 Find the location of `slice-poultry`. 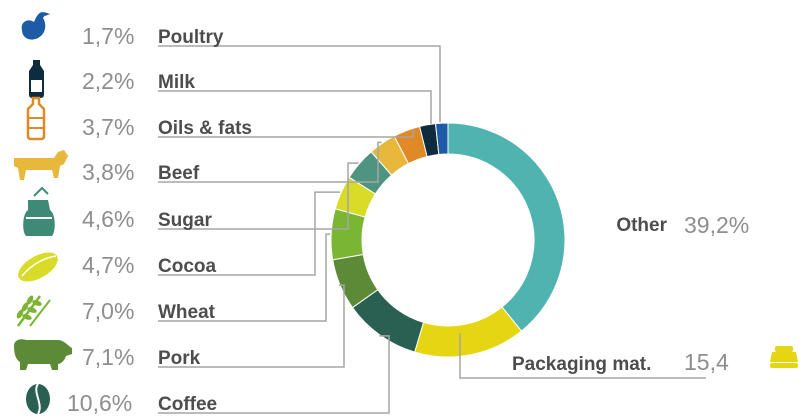

slice-poultry is located at coordinates (441, 139).